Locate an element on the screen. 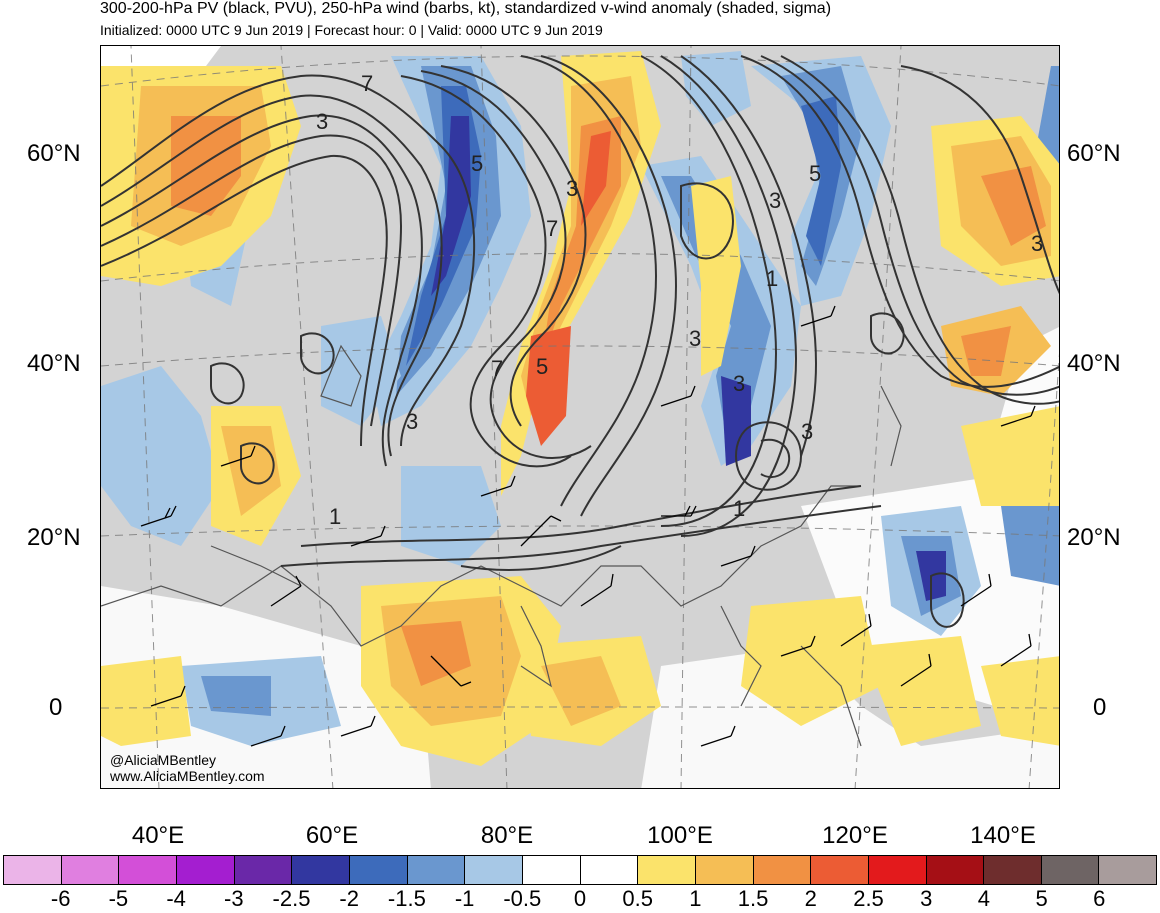 This screenshot has width=1160, height=913. colorbar-label: -2 is located at coordinates (349, 898).